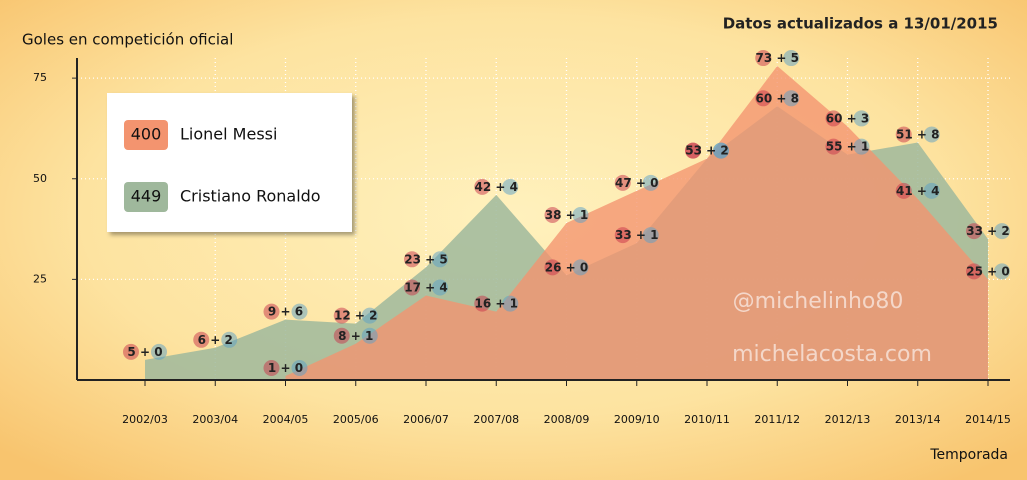 The height and width of the screenshot is (480, 1027). Describe the element at coordinates (355, 315) in the screenshot. I see `data-label: 12 + 2` at that location.